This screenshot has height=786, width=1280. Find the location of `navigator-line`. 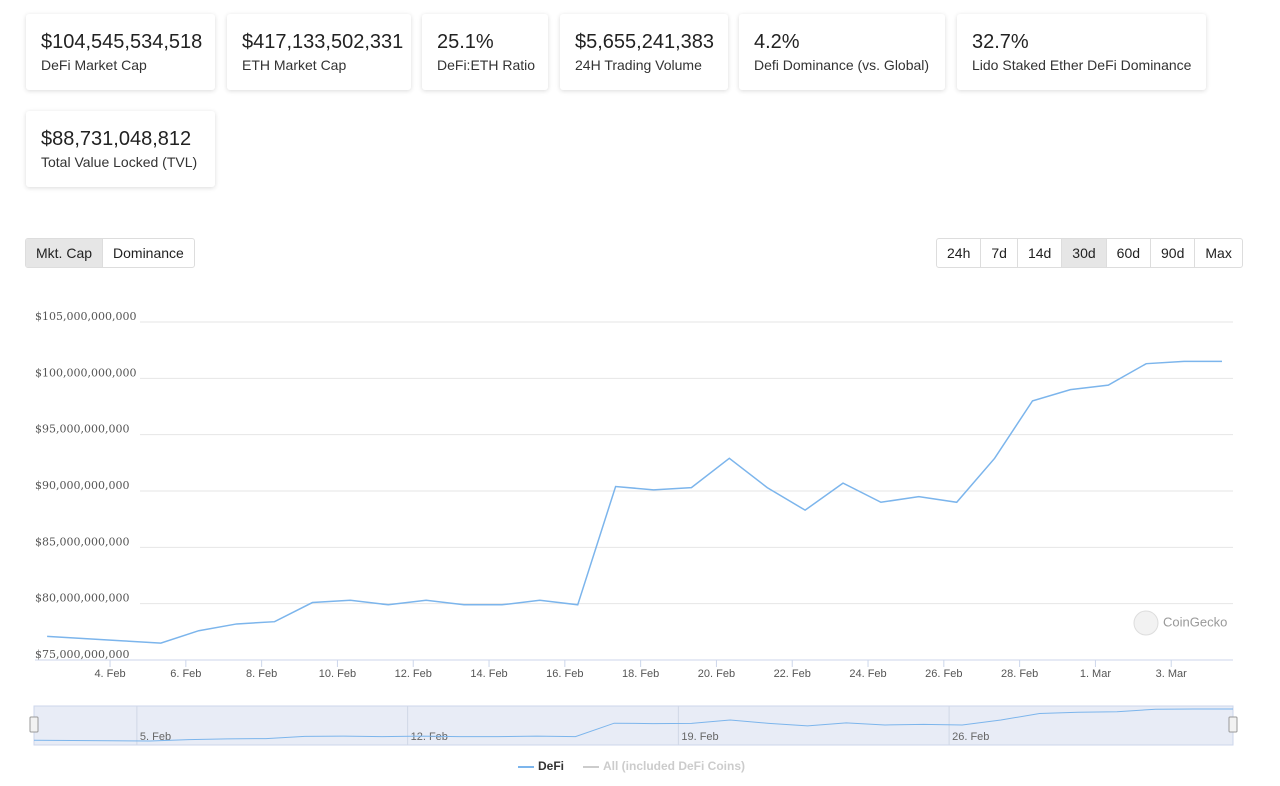

navigator-line is located at coordinates (633, 725).